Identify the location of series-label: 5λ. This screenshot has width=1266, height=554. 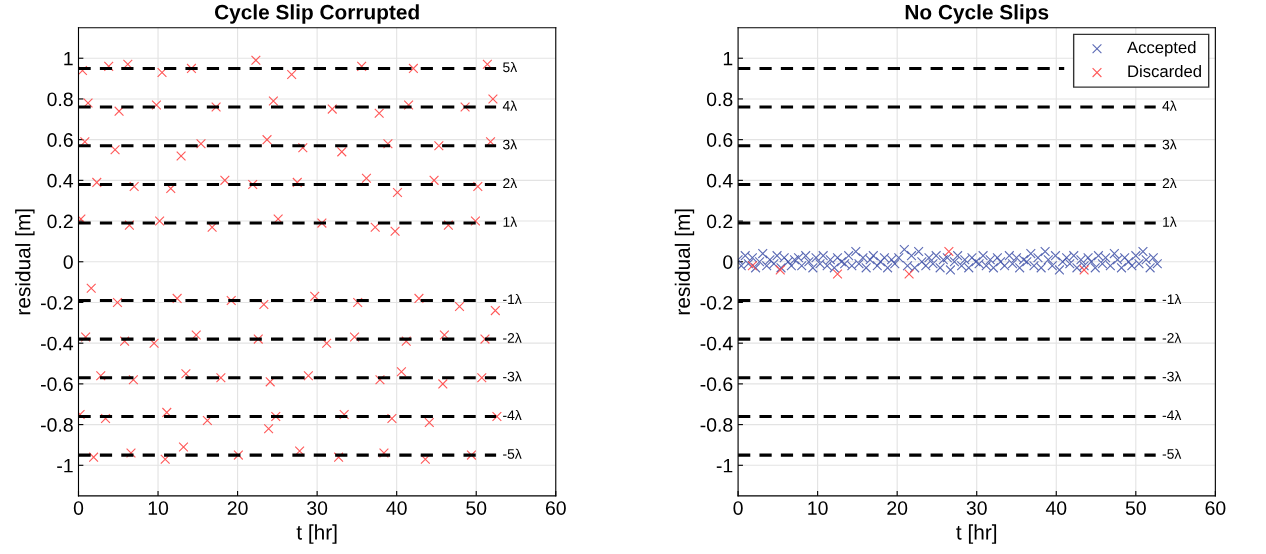
(510, 67).